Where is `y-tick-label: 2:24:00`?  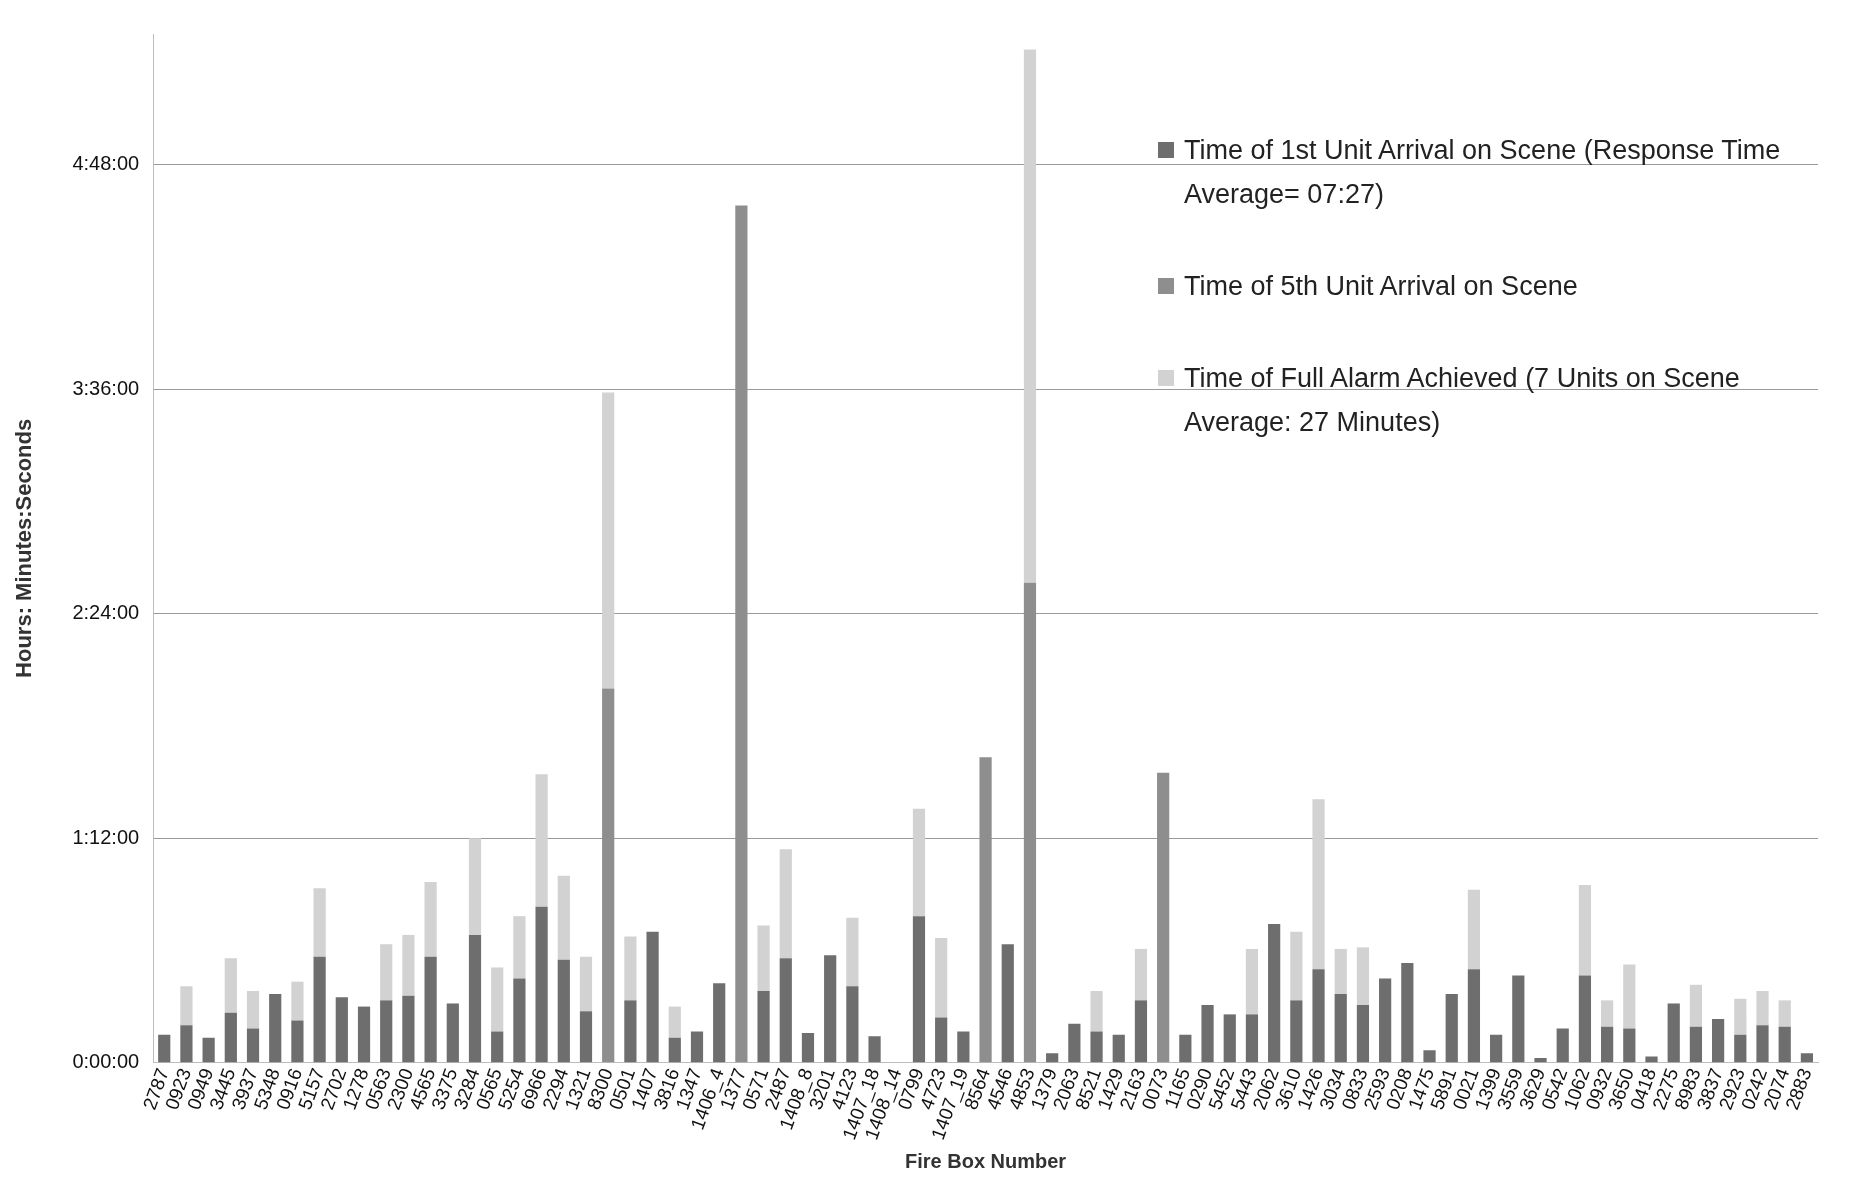 y-tick-label: 2:24:00 is located at coordinates (106, 612).